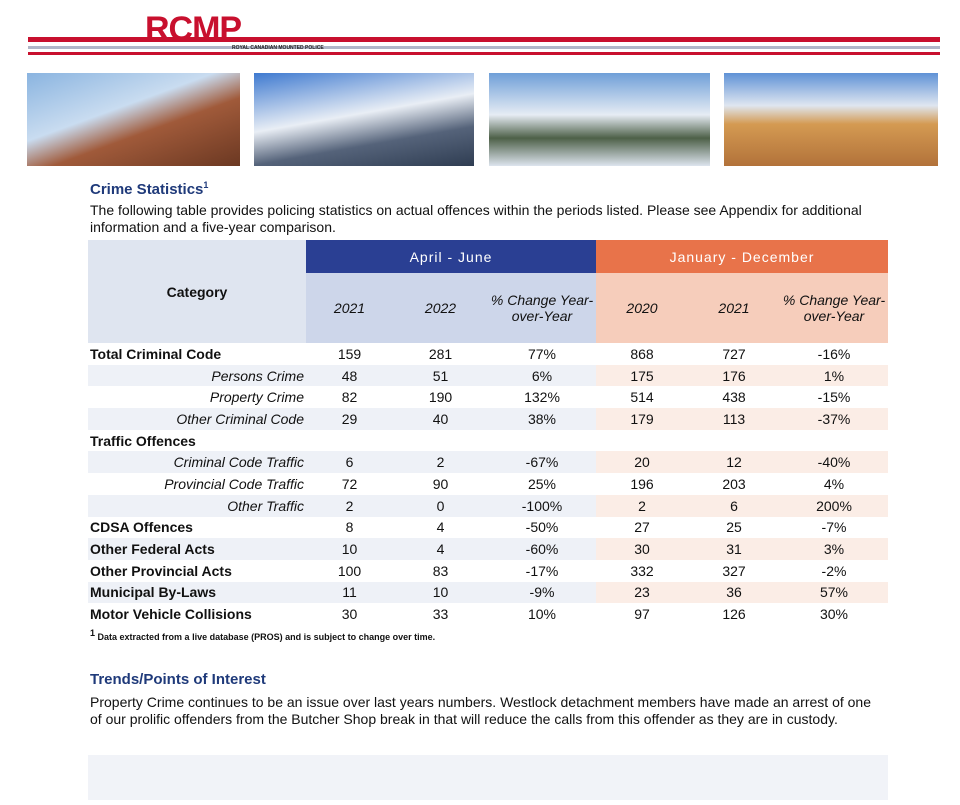 The height and width of the screenshot is (805, 960). Describe the element at coordinates (542, 505) in the screenshot. I see `cell: -100%` at that location.